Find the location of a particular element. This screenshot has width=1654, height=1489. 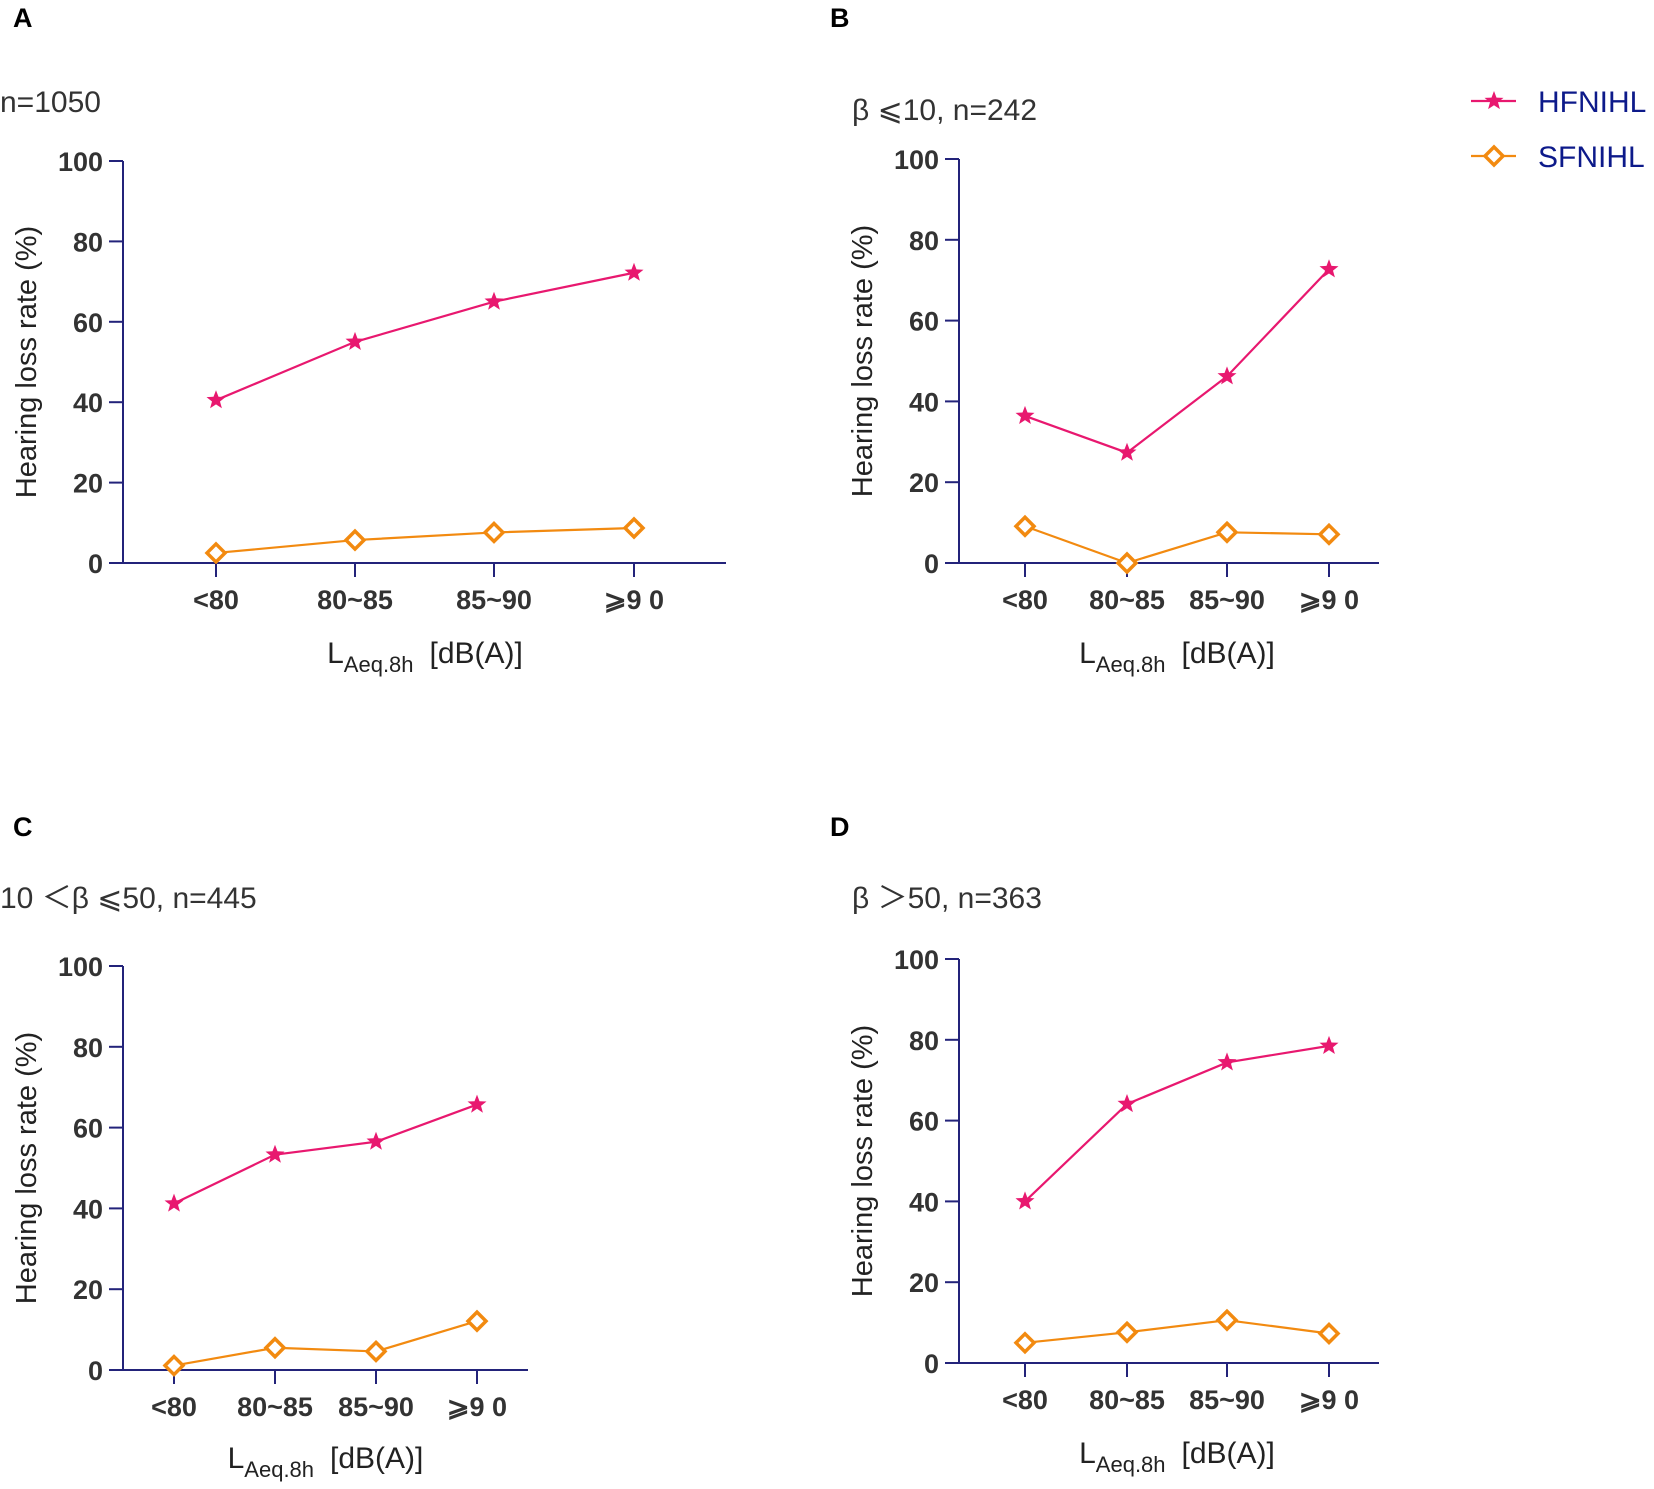

panel-letter: D is located at coordinates (840, 827).